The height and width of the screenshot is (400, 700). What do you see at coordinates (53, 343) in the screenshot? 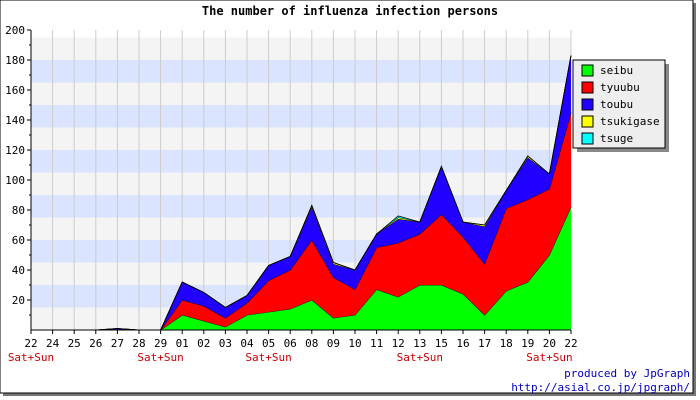
I see `x-tick-label: 24` at bounding box center [53, 343].